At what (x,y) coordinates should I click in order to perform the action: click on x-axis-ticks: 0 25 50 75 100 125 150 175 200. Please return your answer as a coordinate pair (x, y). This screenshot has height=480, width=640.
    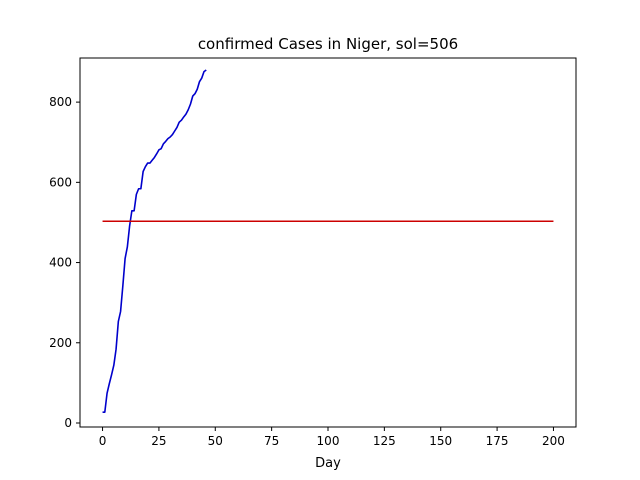
    Looking at the image, I should click on (332, 437).